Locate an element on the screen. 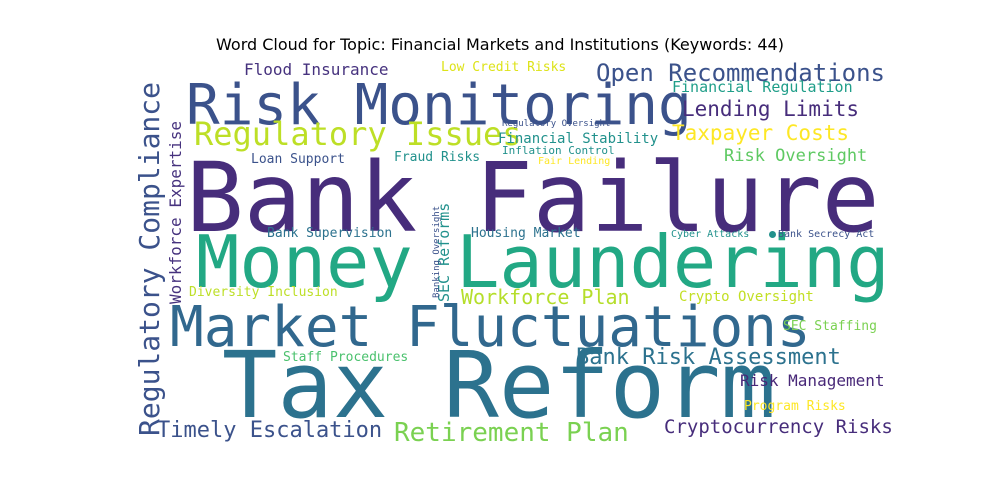 This screenshot has height=500, width=1000. word-inflation-control: Inflation Control is located at coordinates (558, 150).